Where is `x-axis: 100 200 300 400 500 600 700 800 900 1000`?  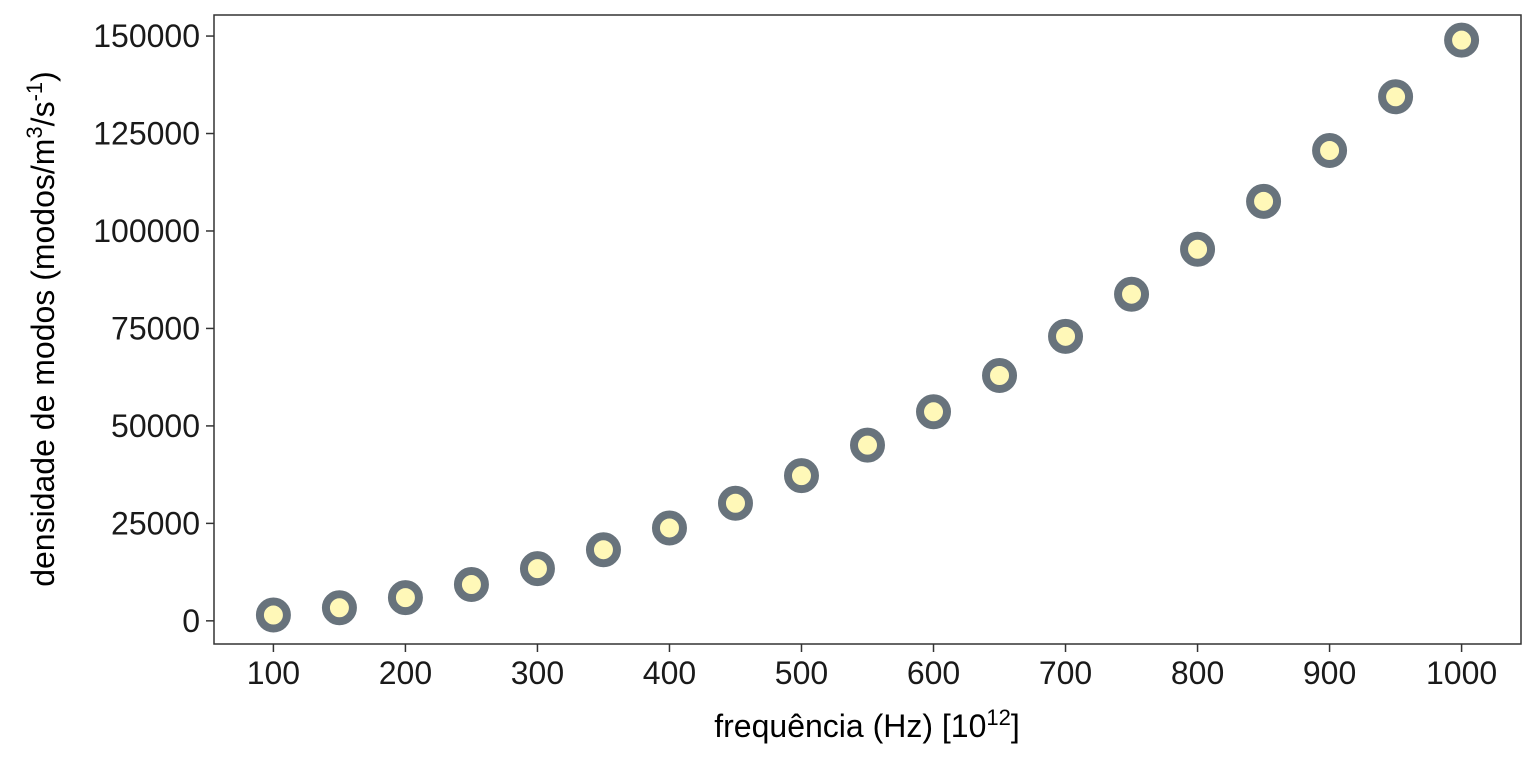 x-axis: 100 200 300 400 500 600 700 800 900 1000 is located at coordinates (872, 667).